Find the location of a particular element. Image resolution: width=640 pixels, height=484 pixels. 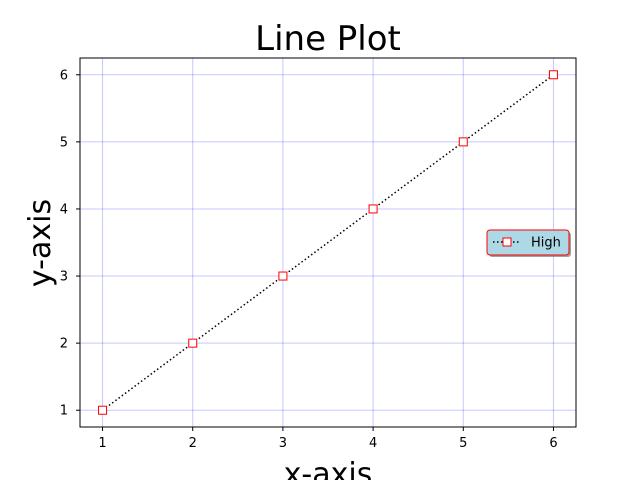

y-tick-label: 6 is located at coordinates (64, 75).